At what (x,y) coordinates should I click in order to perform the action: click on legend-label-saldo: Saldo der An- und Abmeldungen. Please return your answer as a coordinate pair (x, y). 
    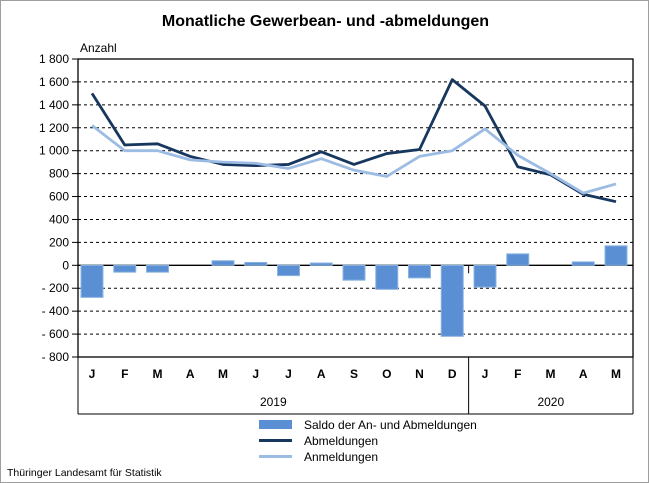
    Looking at the image, I should click on (390, 424).